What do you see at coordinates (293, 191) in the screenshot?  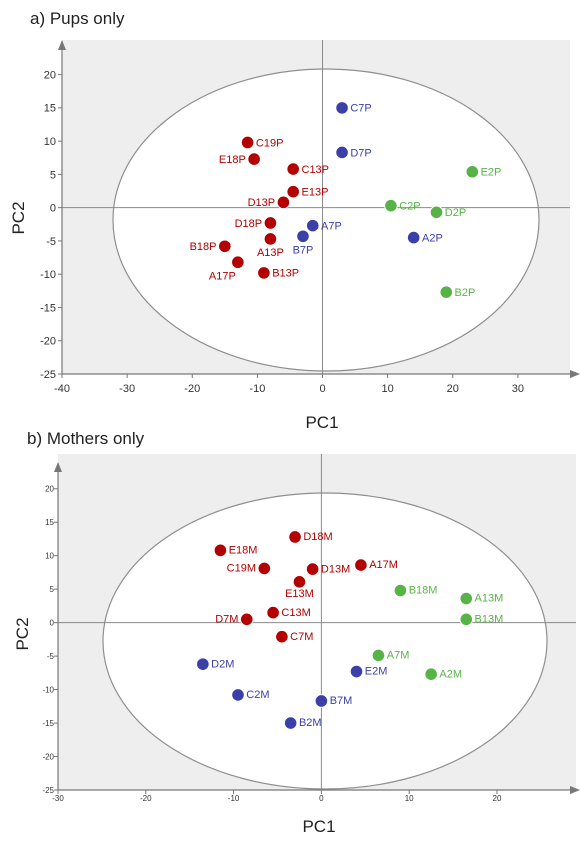 I see `pups-point-e13p` at bounding box center [293, 191].